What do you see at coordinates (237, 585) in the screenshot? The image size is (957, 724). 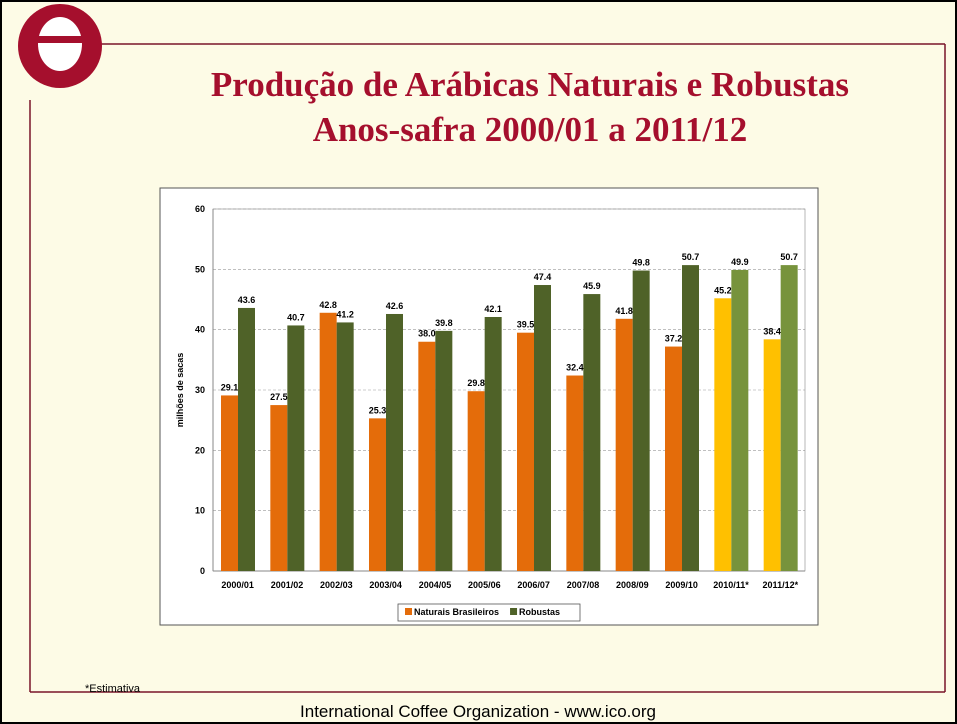 I see `x-tick-label: 2000/01` at bounding box center [237, 585].